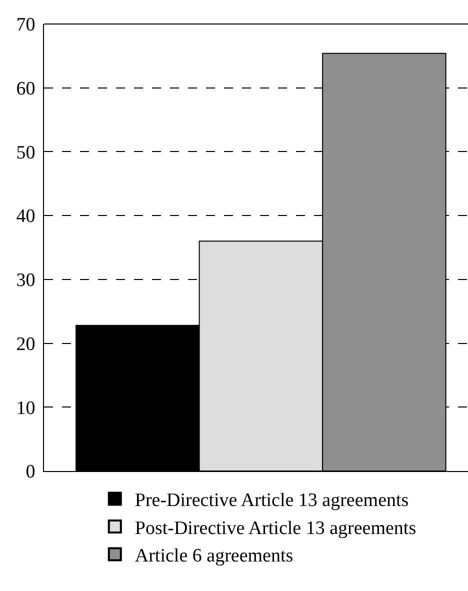 This screenshot has width=468, height=591. What do you see at coordinates (26, 344) in the screenshot?
I see `y-tick-label: 20` at bounding box center [26, 344].